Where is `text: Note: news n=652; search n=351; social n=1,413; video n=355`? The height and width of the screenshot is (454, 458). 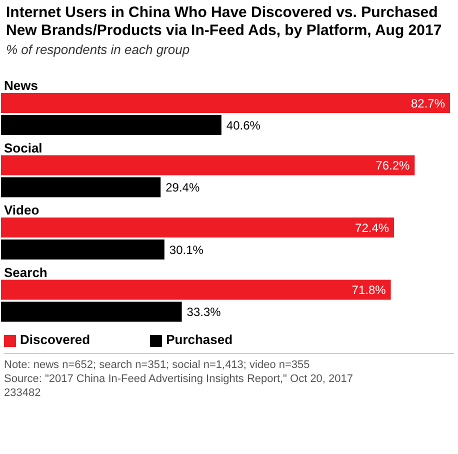 text: Note: news n=652; search n=351; social n=1,413; video n=355 is located at coordinates (157, 365).